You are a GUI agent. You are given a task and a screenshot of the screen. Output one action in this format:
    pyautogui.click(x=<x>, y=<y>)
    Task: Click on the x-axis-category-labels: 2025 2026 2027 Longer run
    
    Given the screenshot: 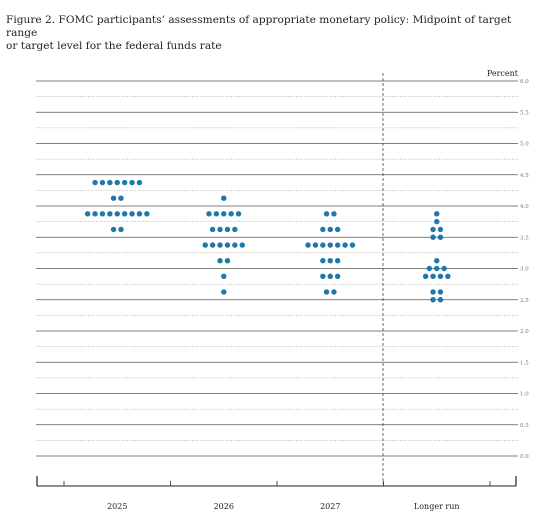 What is the action you would take?
    pyautogui.click(x=283, y=506)
    